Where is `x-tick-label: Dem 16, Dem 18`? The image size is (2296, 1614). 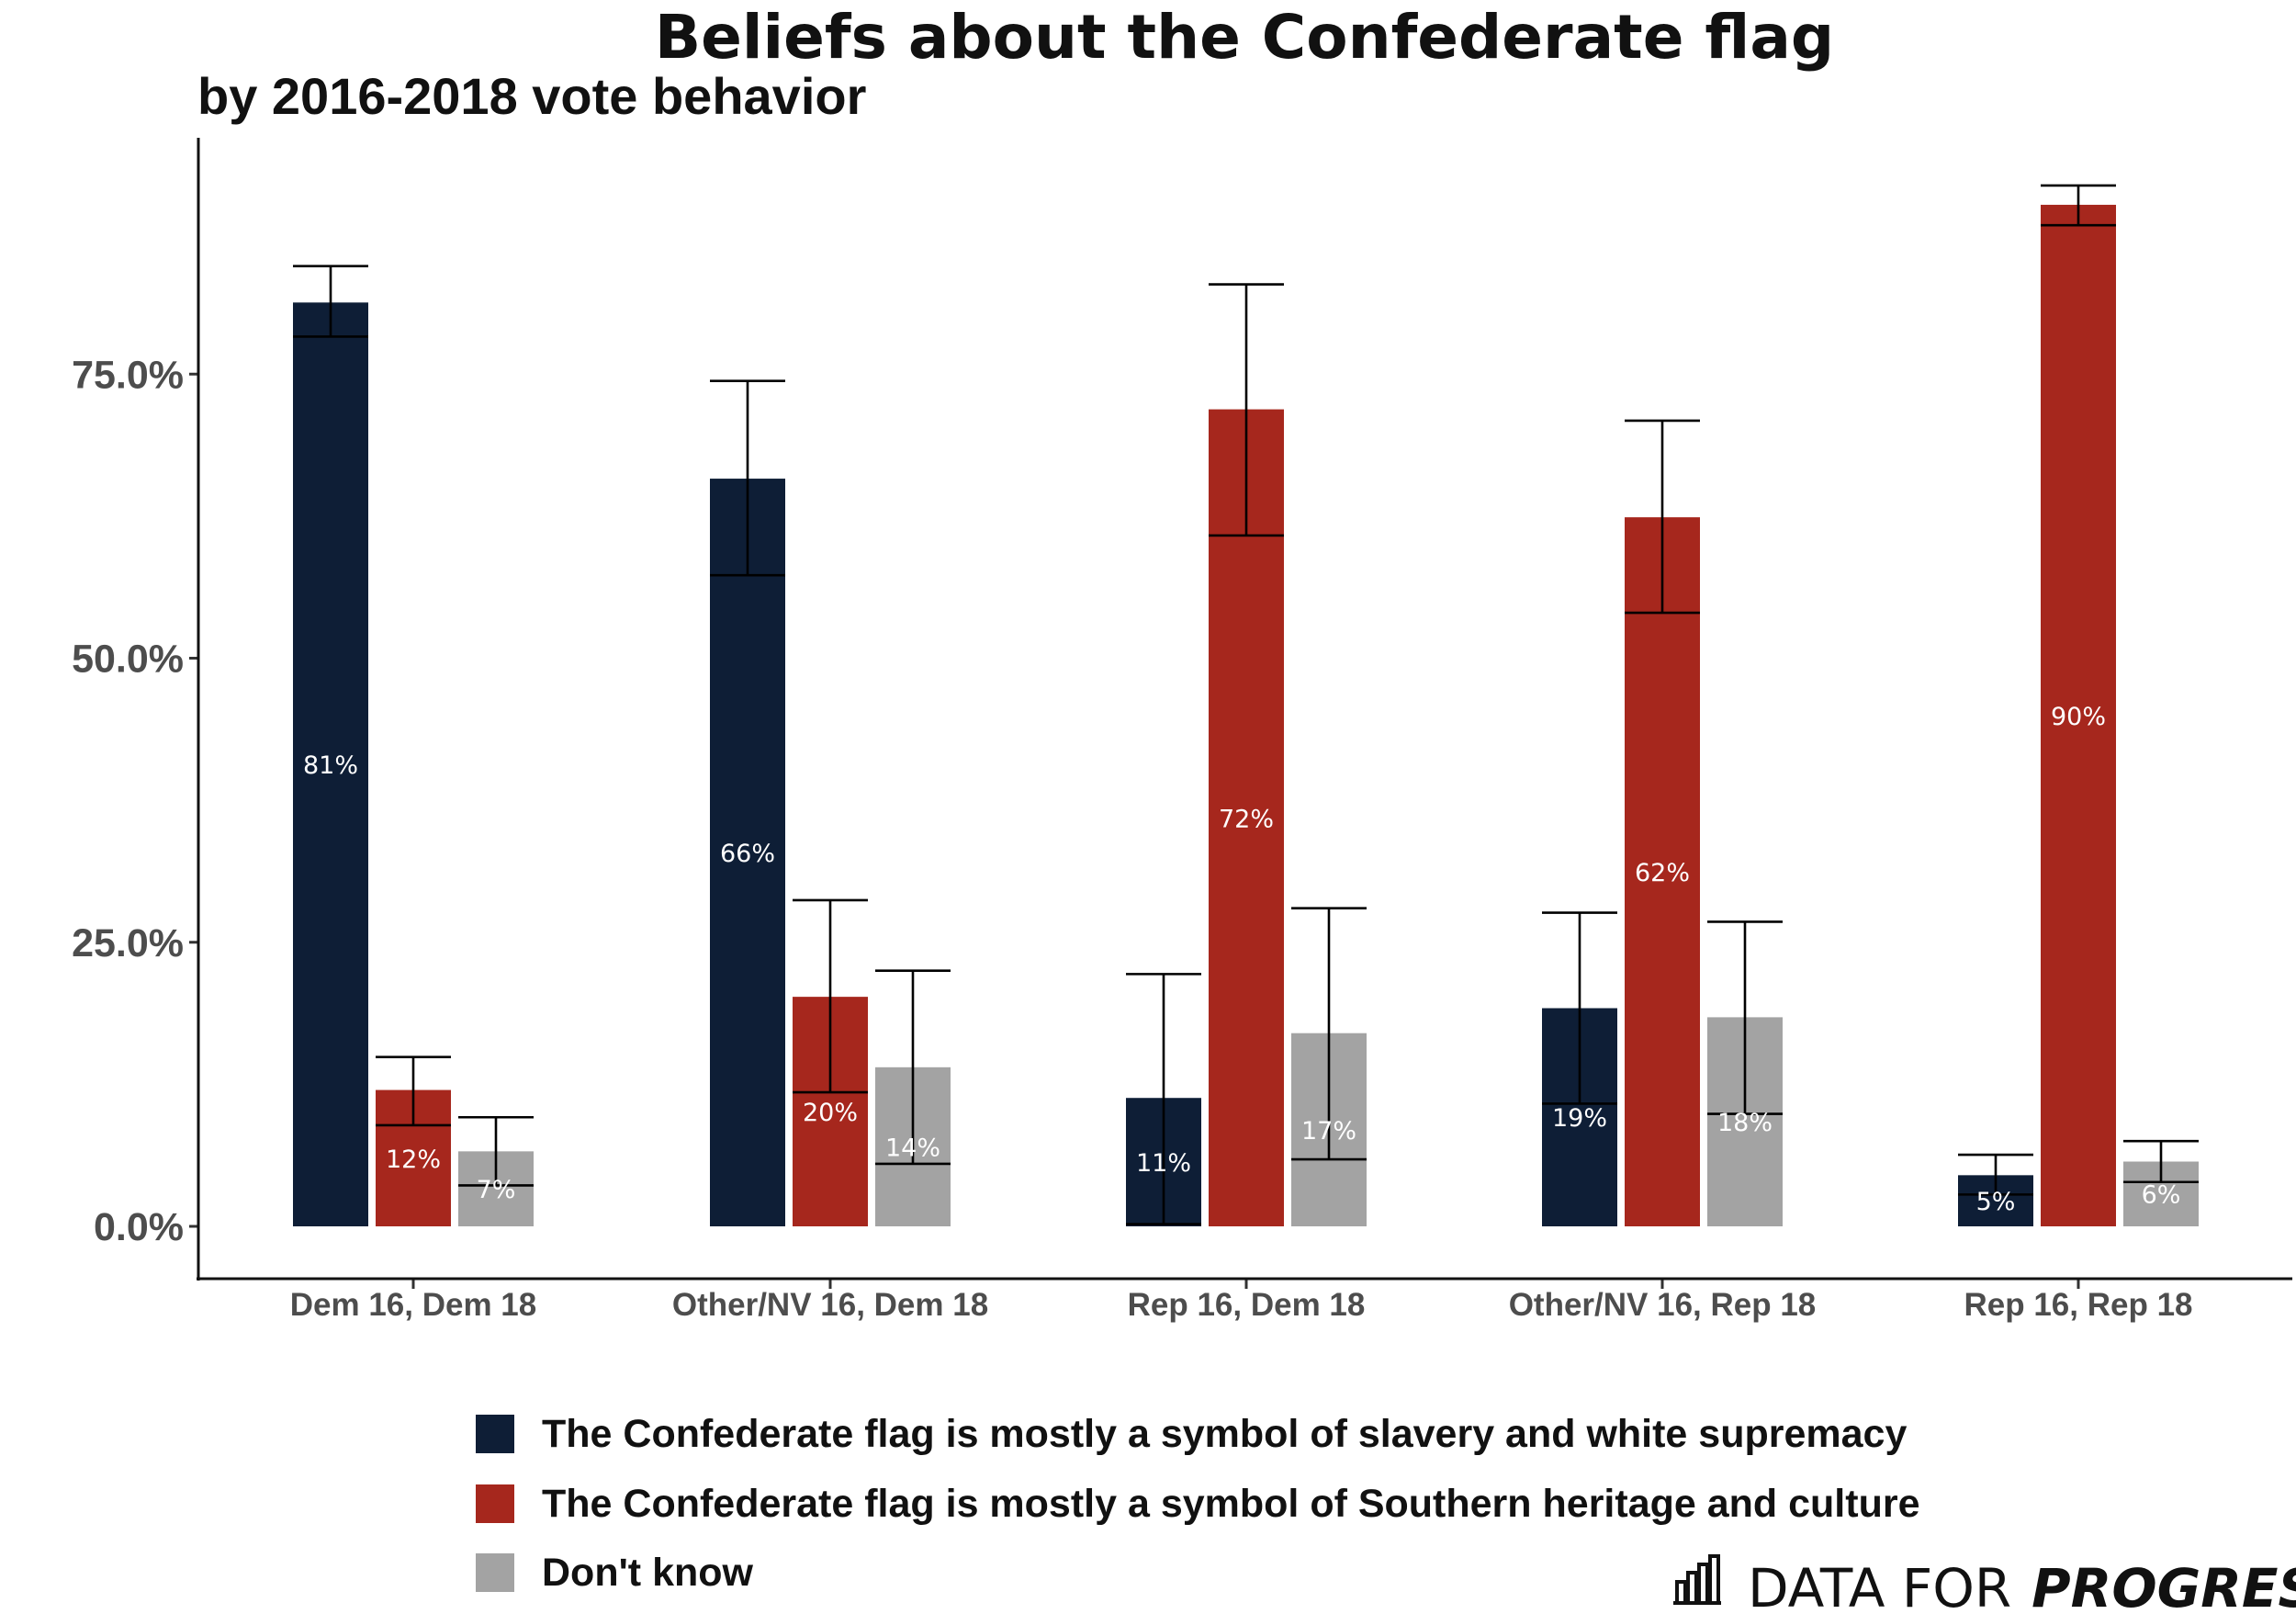
x-tick-label: Dem 16, Dem 18 is located at coordinates (413, 1305).